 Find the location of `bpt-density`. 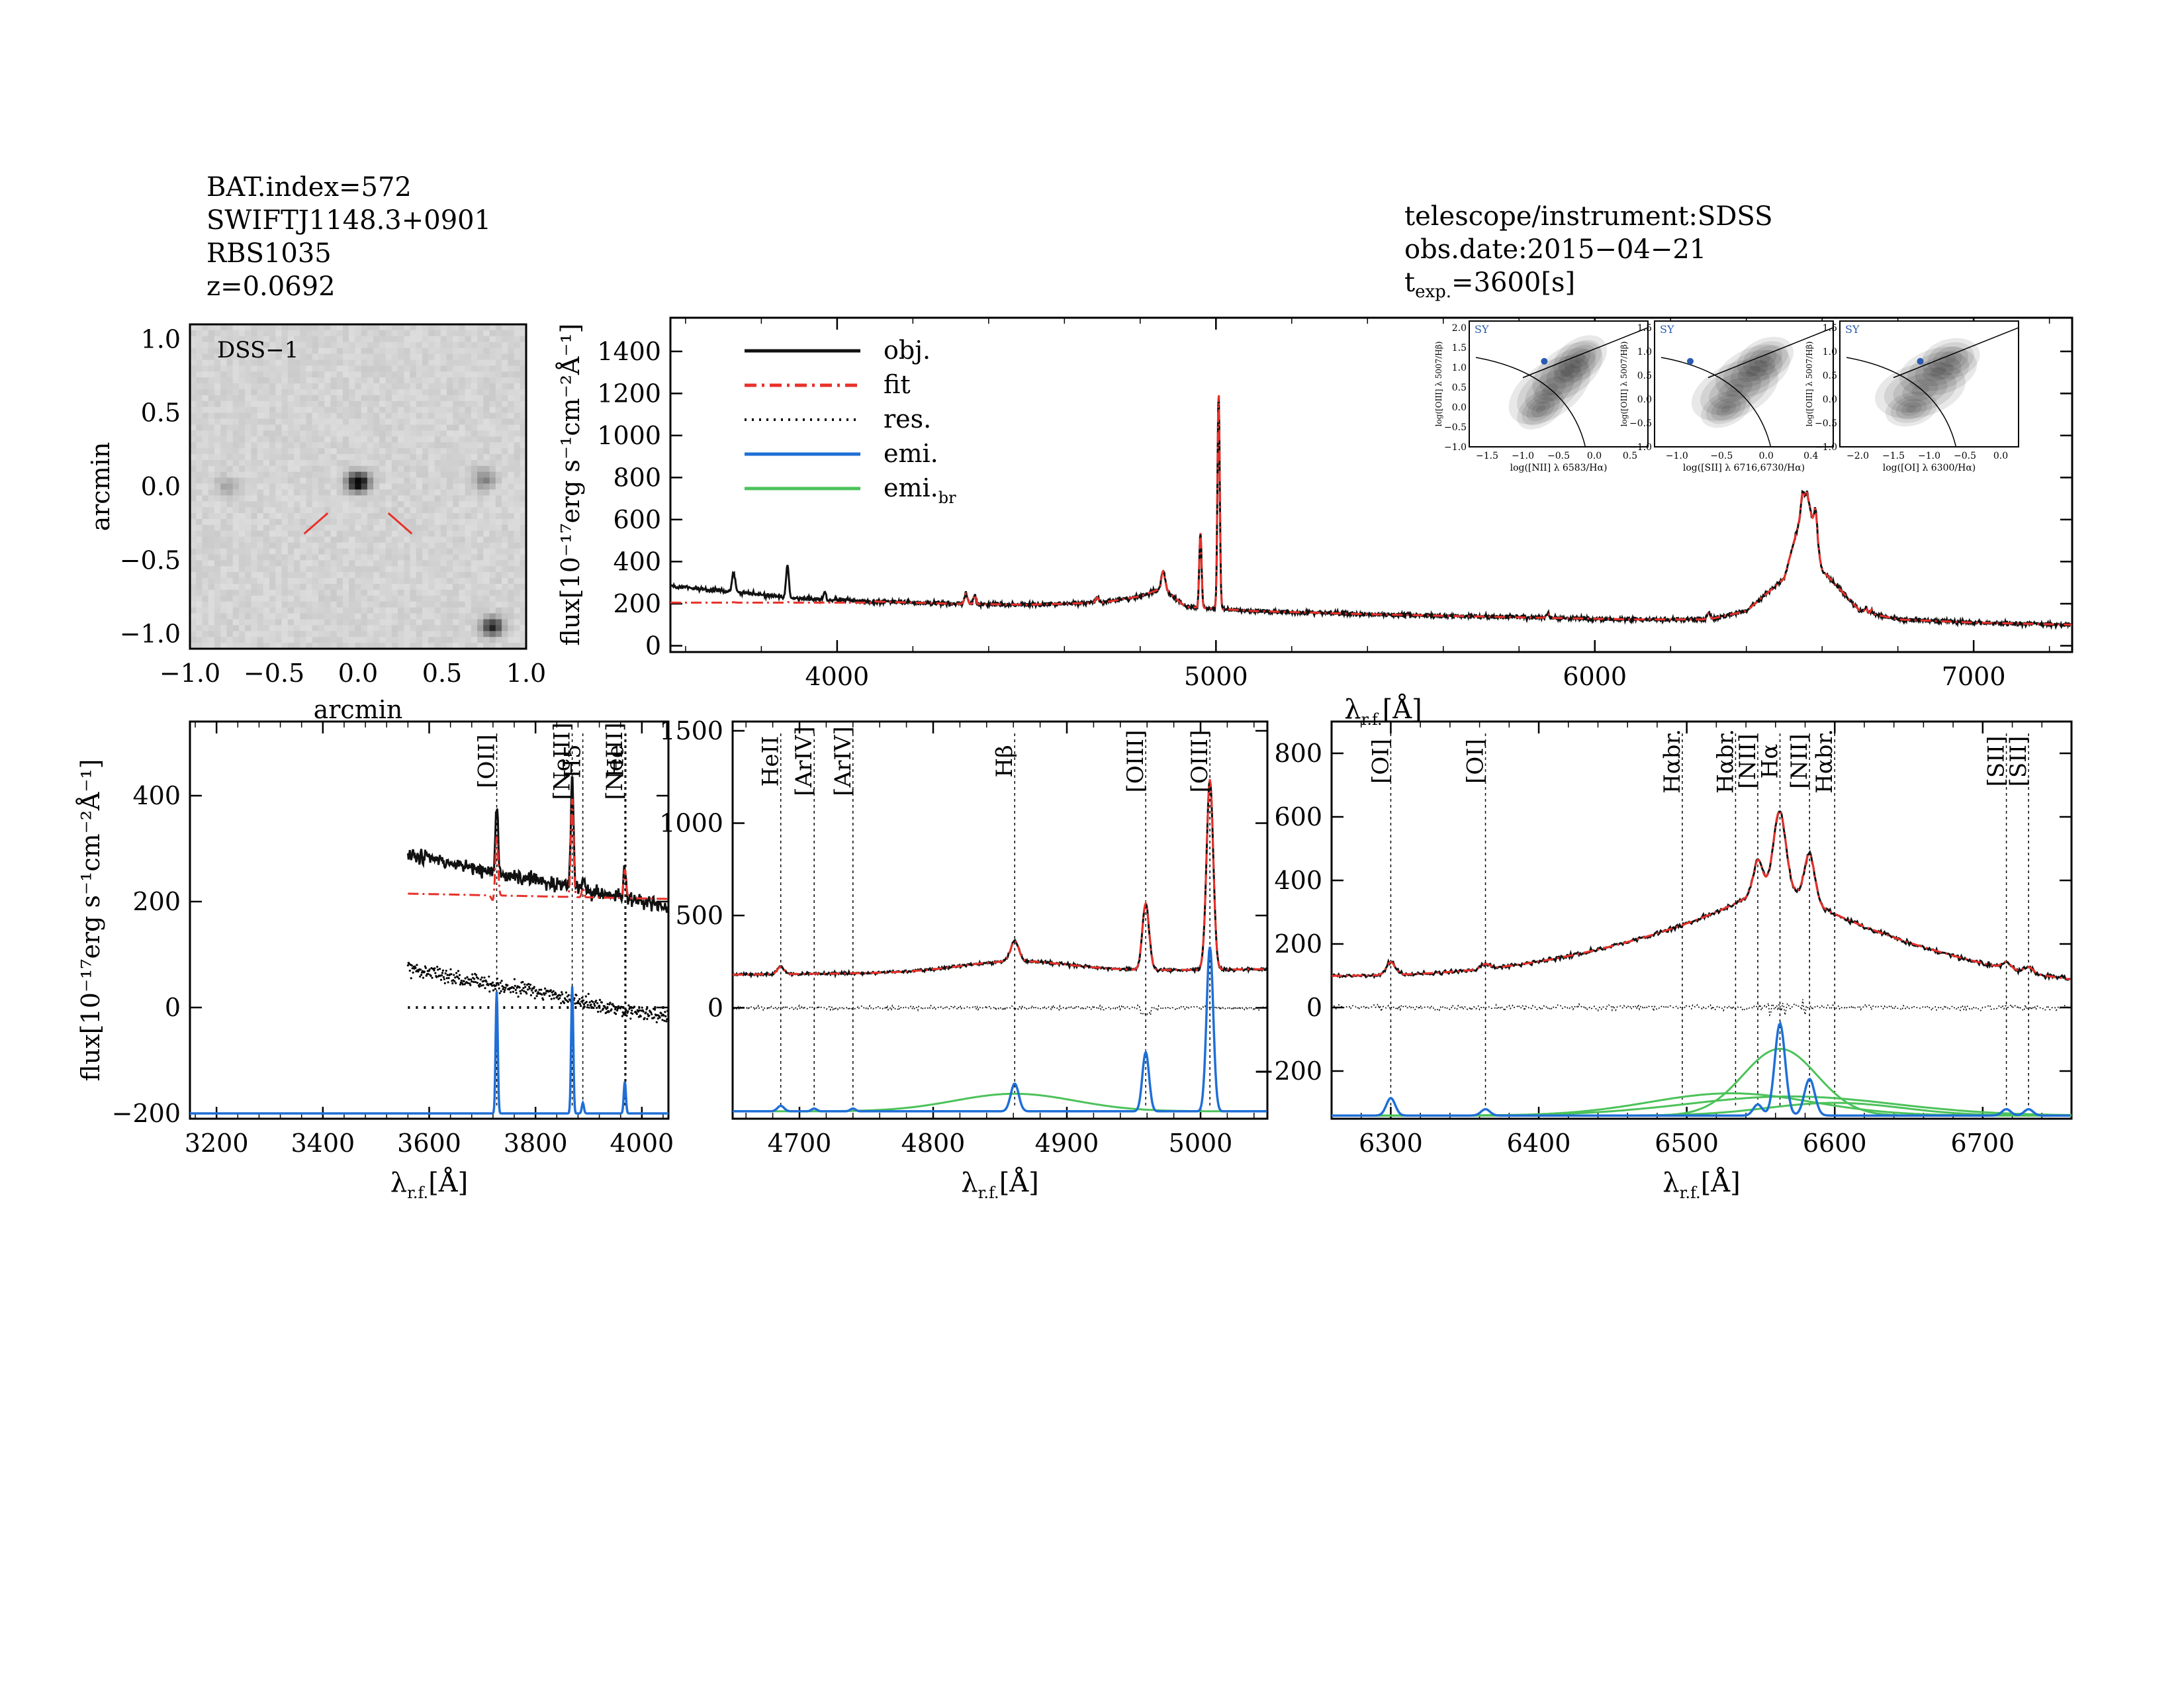

bpt-density is located at coordinates (1735, 390).